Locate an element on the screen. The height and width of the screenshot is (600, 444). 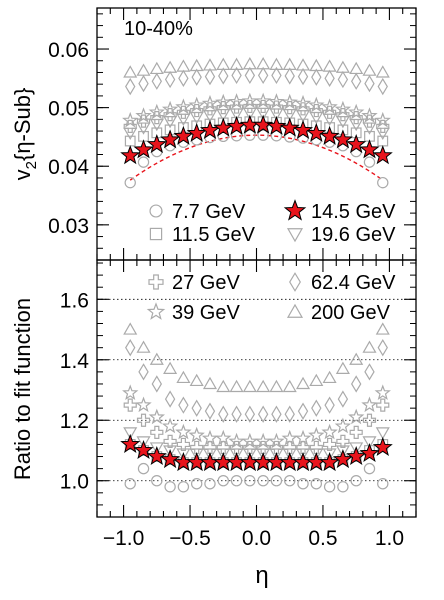
top-y-axis-label-rest: {η-Sub} is located at coordinates (22, 124).